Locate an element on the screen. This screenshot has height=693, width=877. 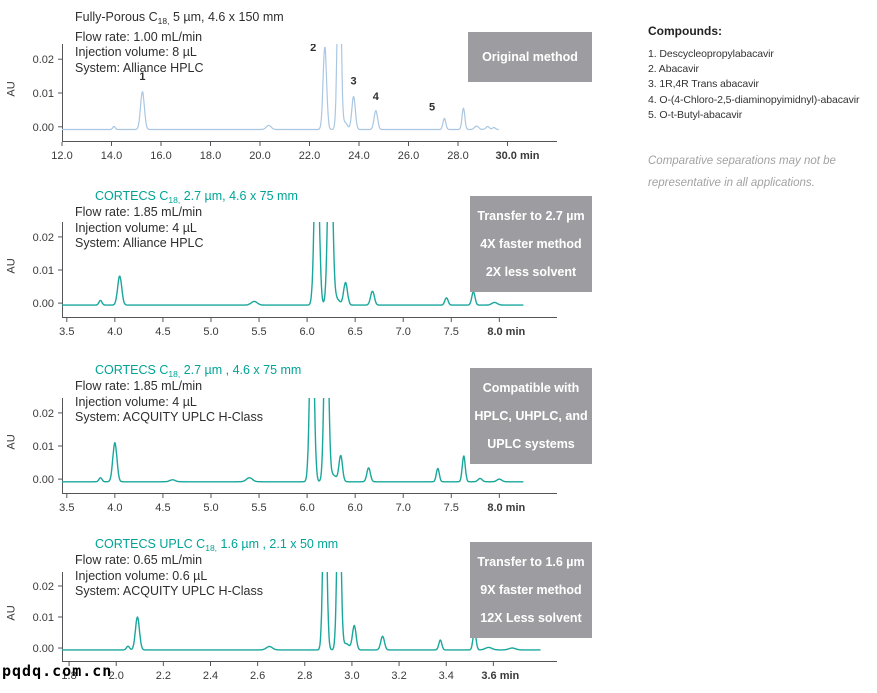
x-tick-label: 6.5 is located at coordinates (355, 332).